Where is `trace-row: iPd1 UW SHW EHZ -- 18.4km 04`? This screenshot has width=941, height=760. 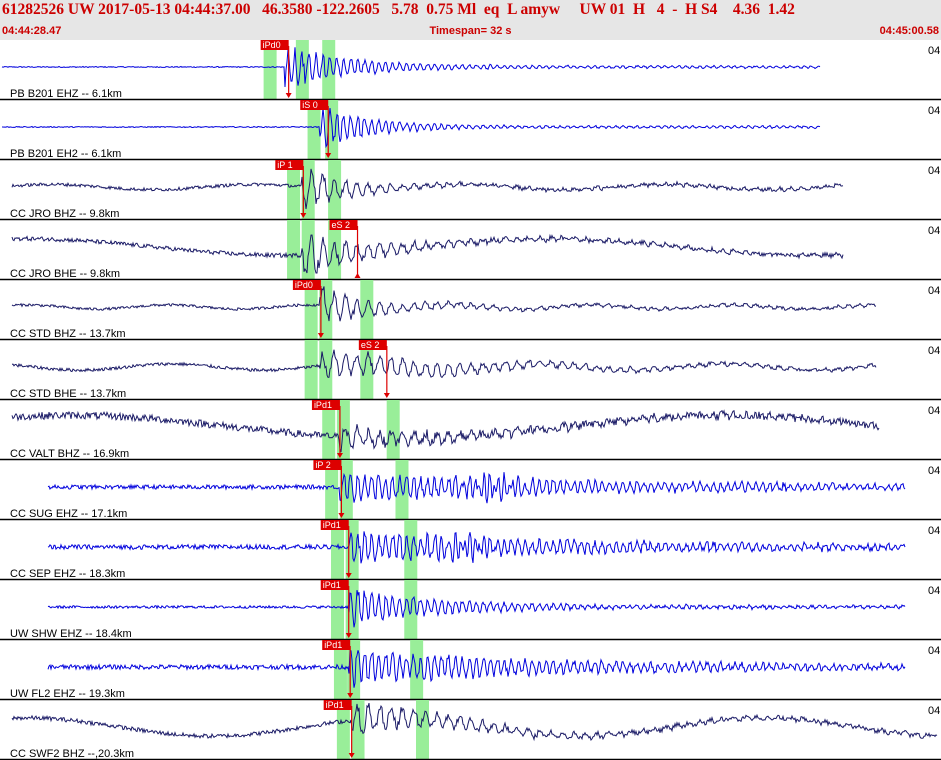 trace-row: iPd1 UW SHW EHZ -- 18.4km 04 is located at coordinates (470, 610).